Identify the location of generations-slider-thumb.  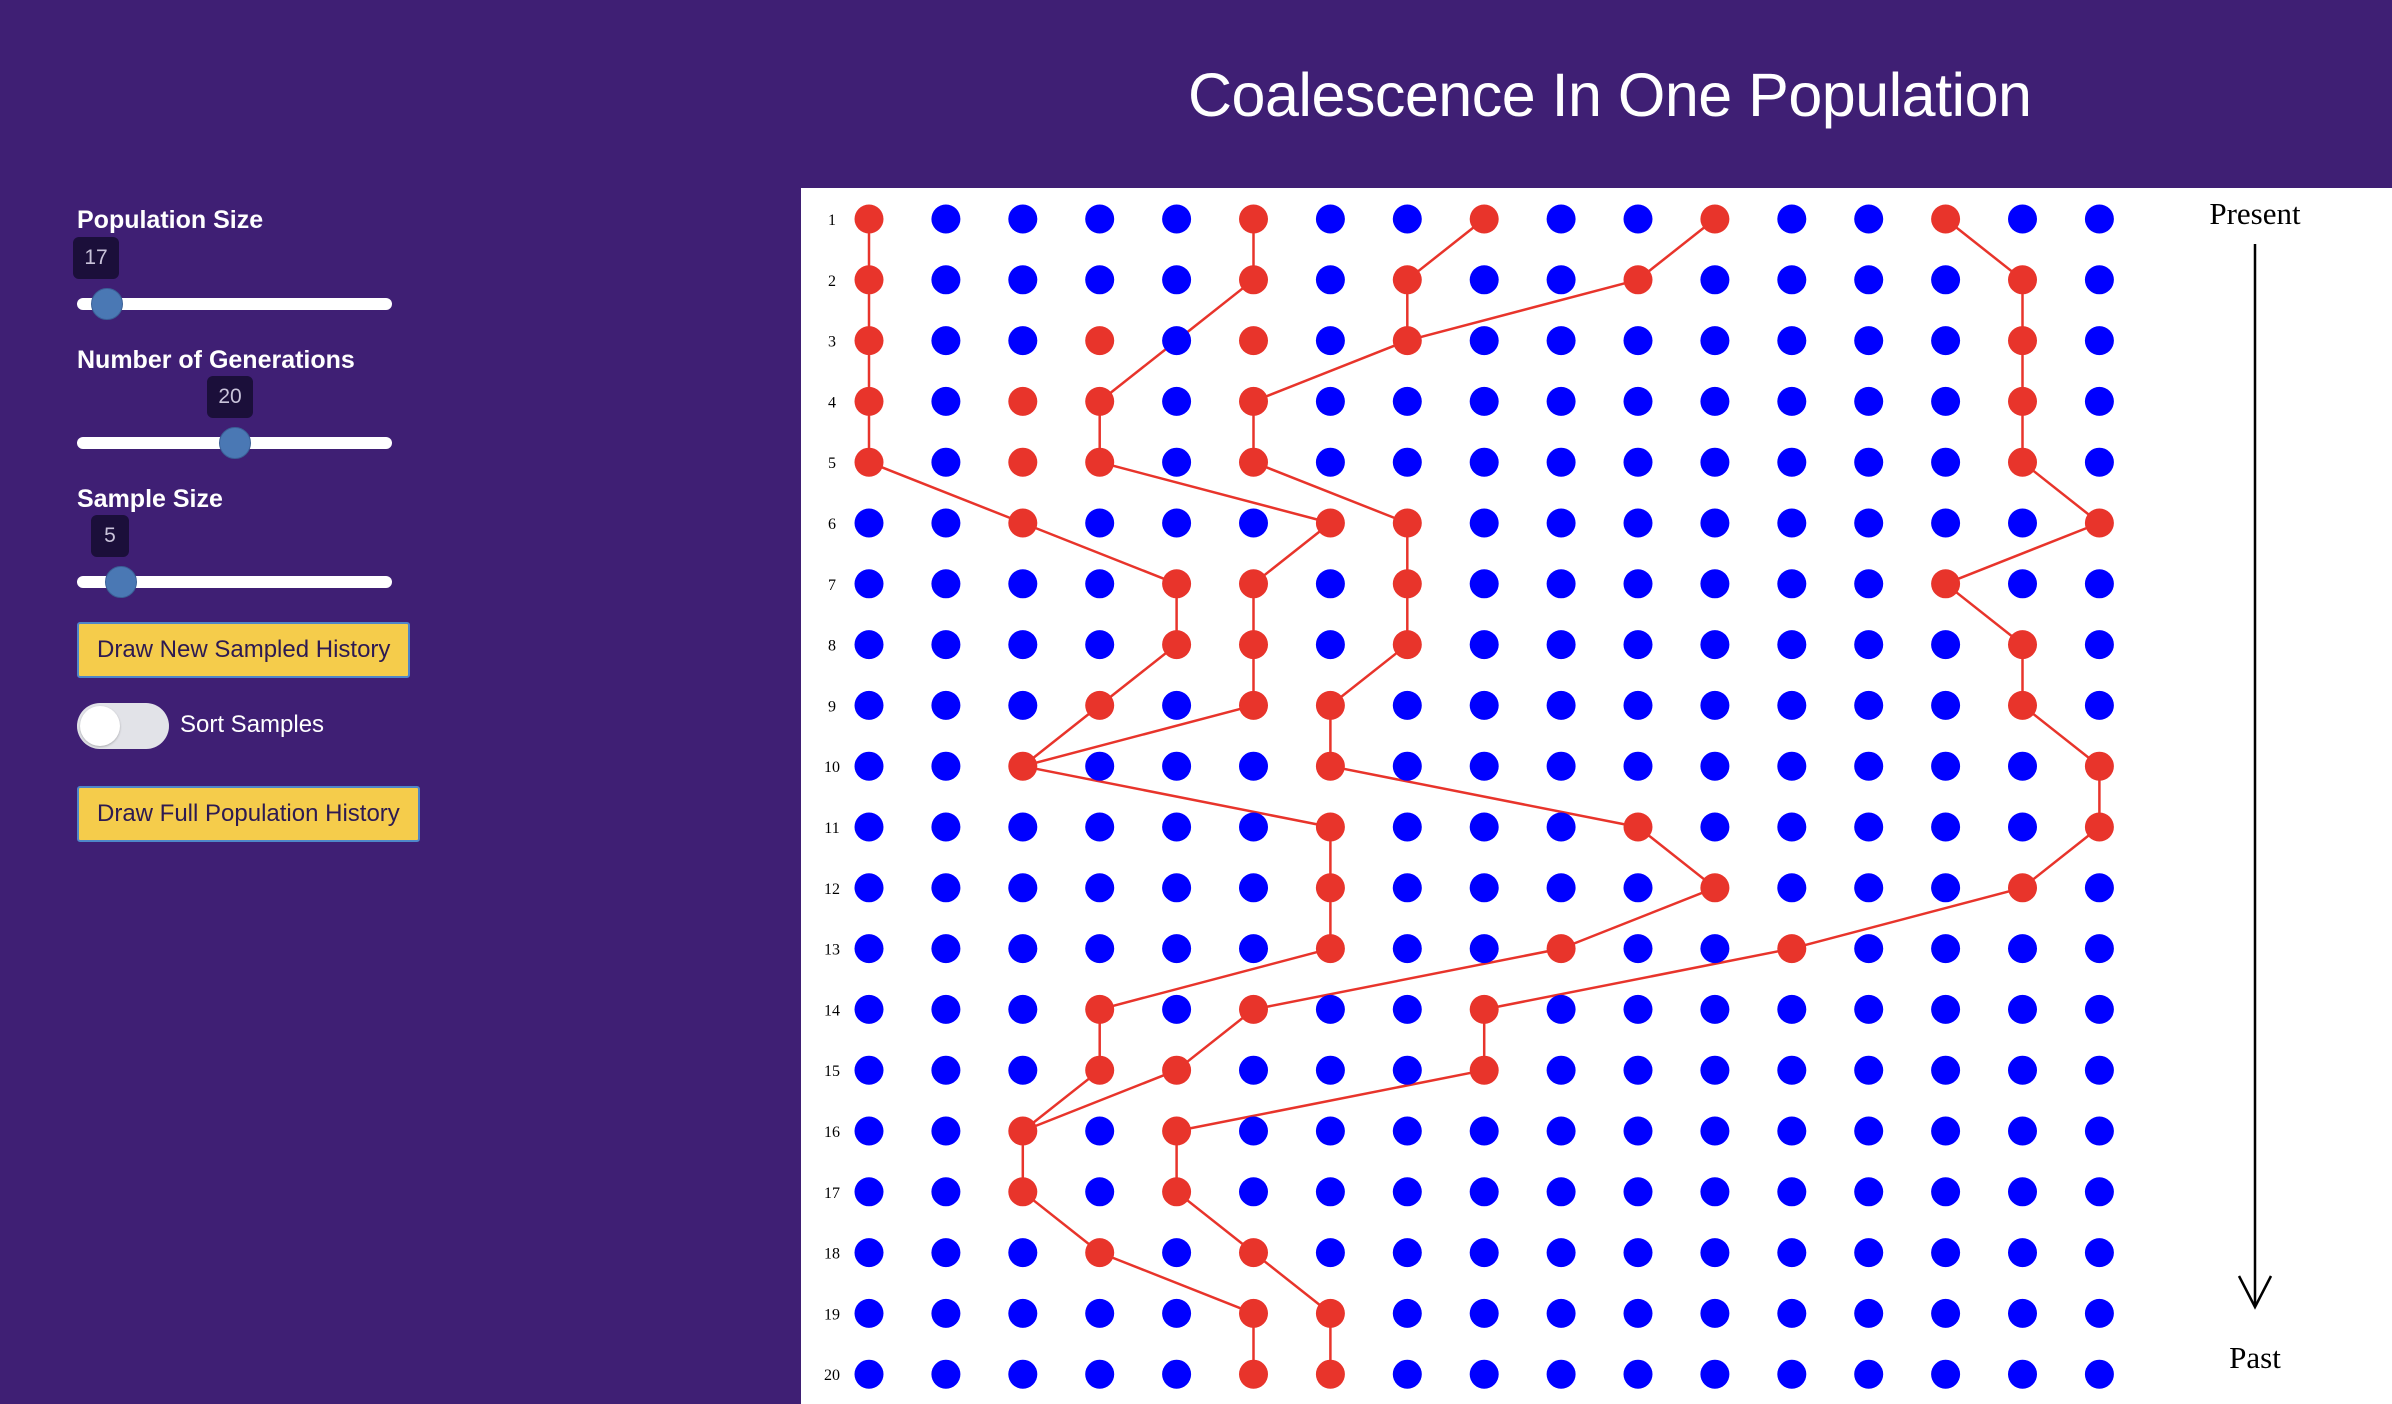
(234, 443).